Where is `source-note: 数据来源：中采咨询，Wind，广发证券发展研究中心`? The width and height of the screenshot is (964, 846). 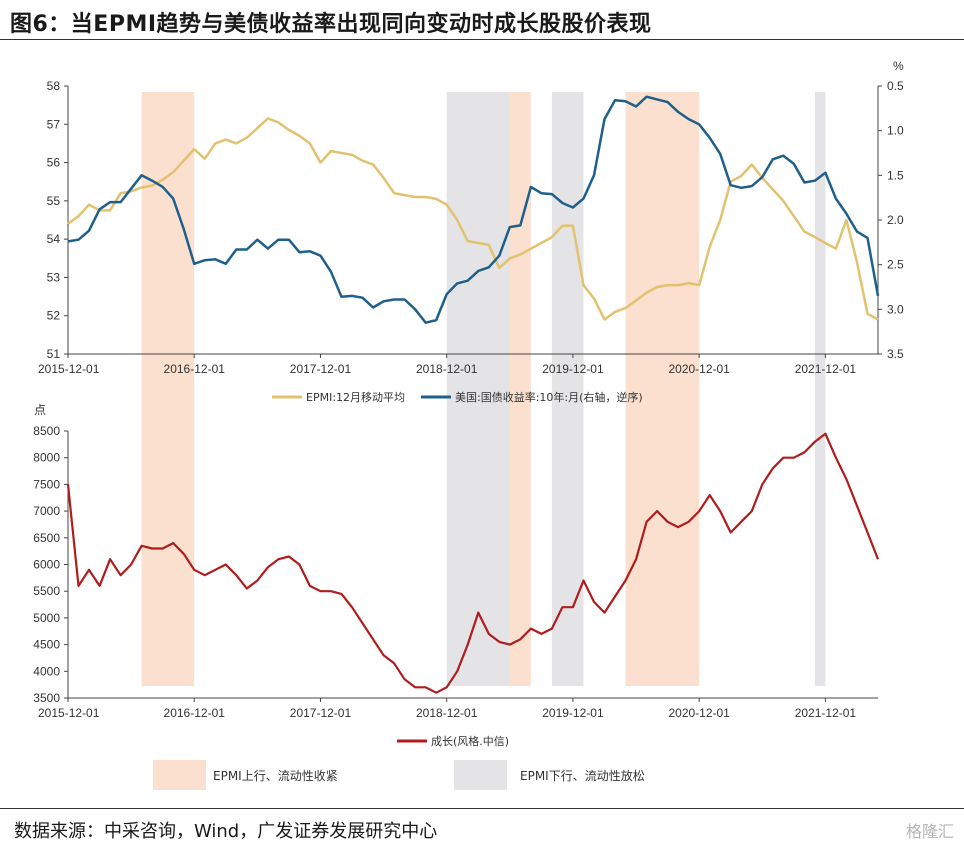 source-note: 数据来源：中采咨询，Wind，广发证券发展研究中心 is located at coordinates (226, 831).